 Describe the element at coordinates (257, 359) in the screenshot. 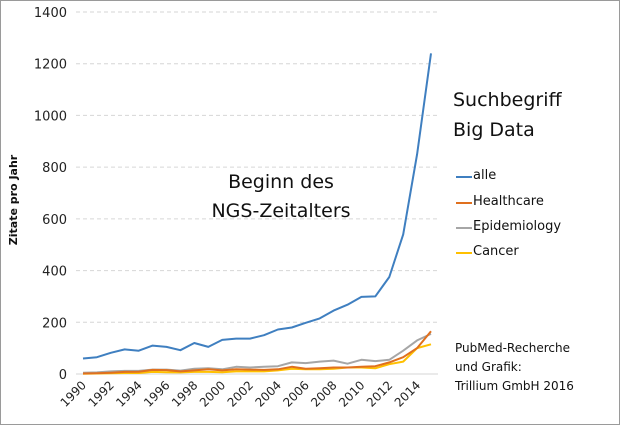

I see `series-line-cancer` at that location.